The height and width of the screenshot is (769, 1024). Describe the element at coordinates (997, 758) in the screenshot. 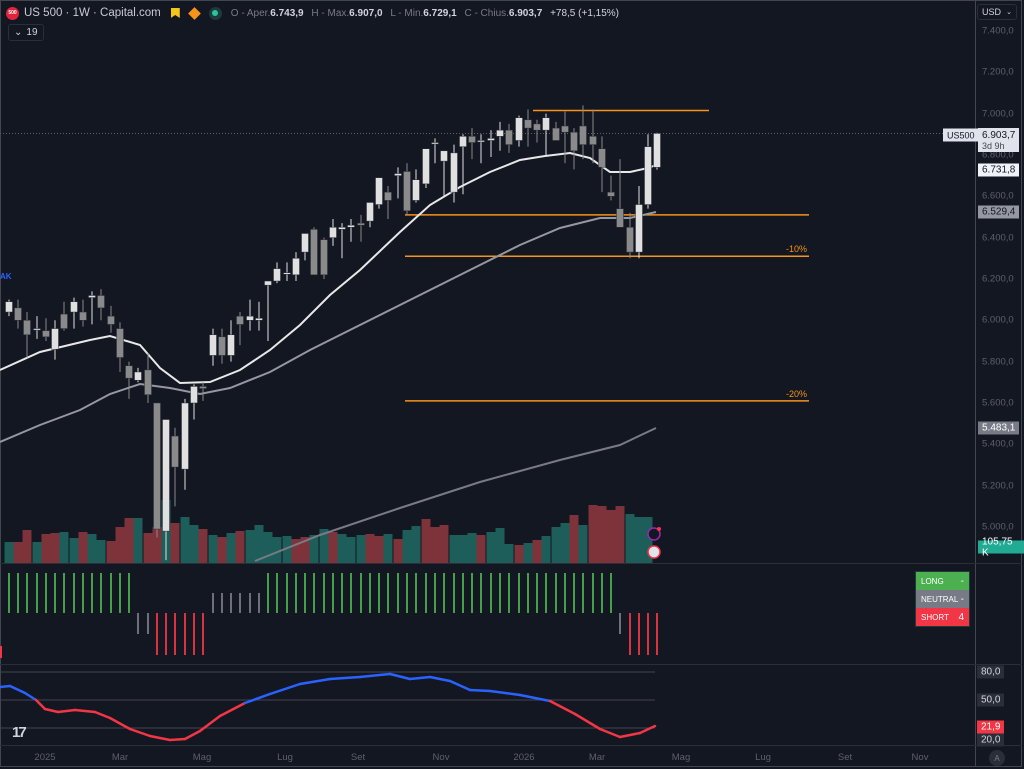

I see `auto-scale-button: A` at that location.